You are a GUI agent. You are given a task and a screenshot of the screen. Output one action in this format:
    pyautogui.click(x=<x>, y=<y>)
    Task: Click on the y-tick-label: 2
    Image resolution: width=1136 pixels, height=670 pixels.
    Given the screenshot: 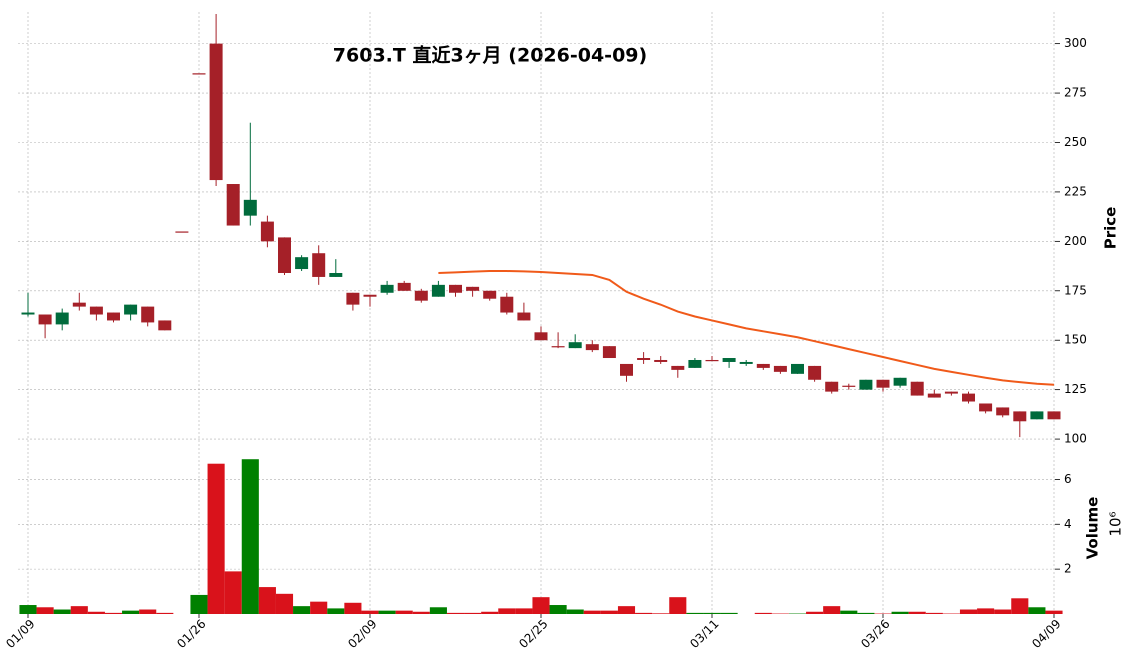 What is the action you would take?
    pyautogui.click(x=1068, y=569)
    